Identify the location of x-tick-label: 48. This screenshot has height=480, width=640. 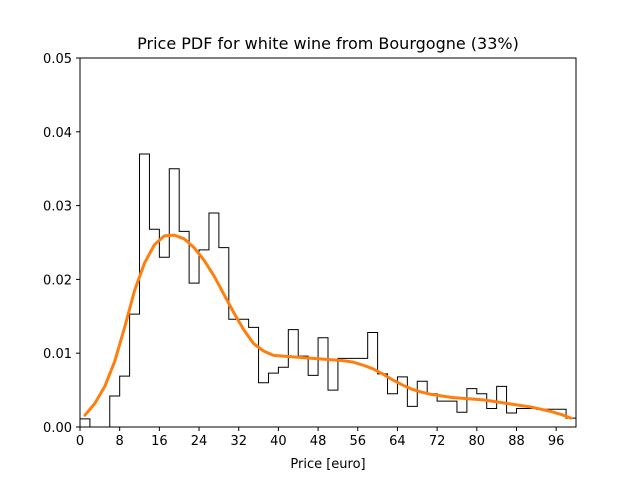
(318, 441).